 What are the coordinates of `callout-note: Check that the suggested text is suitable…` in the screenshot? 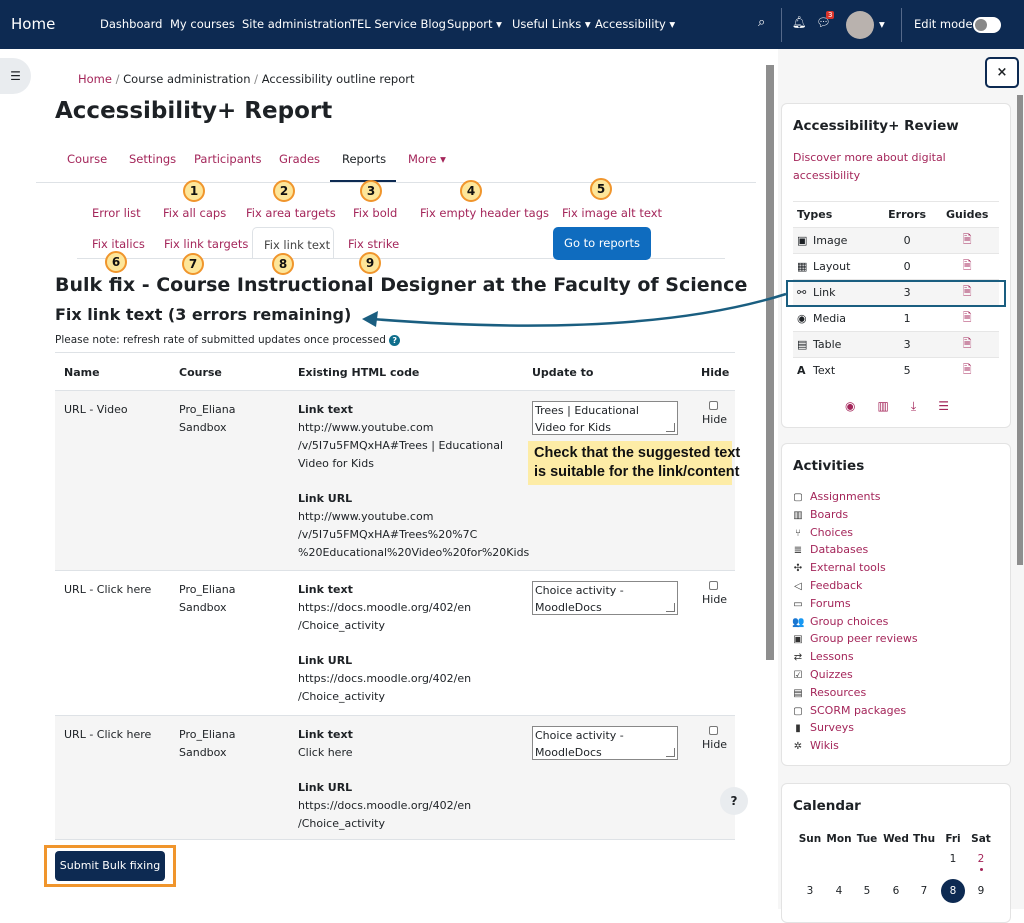 It's located at (634, 463).